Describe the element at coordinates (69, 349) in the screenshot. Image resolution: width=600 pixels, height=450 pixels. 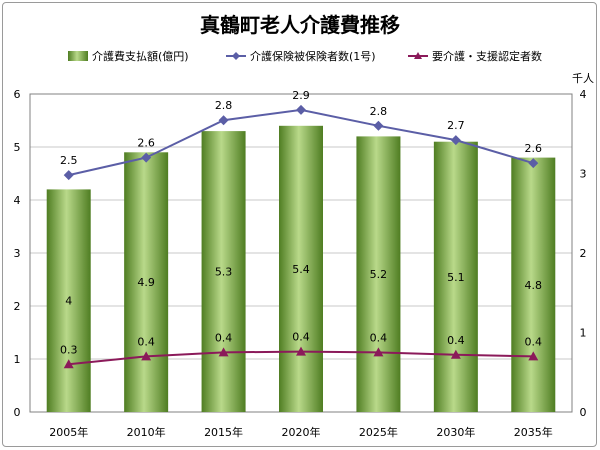
I see `line-data-label: 0.3` at that location.